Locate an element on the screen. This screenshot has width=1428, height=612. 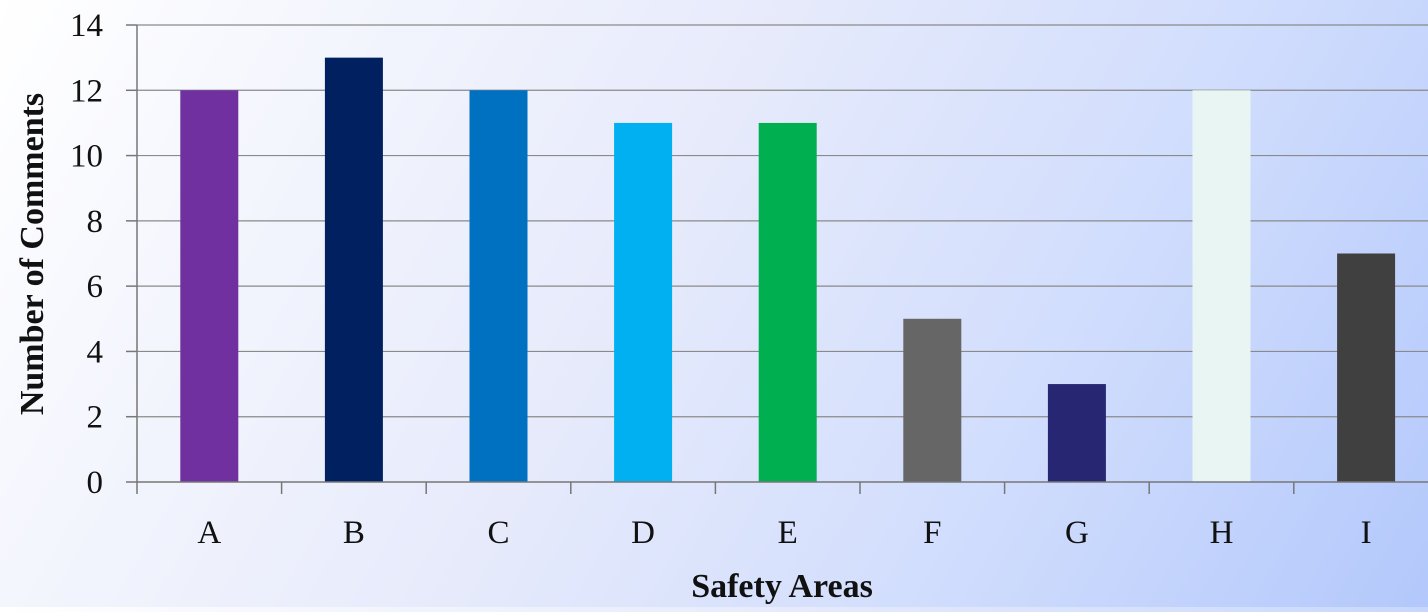
x-tick-label: I is located at coordinates (1366, 533).